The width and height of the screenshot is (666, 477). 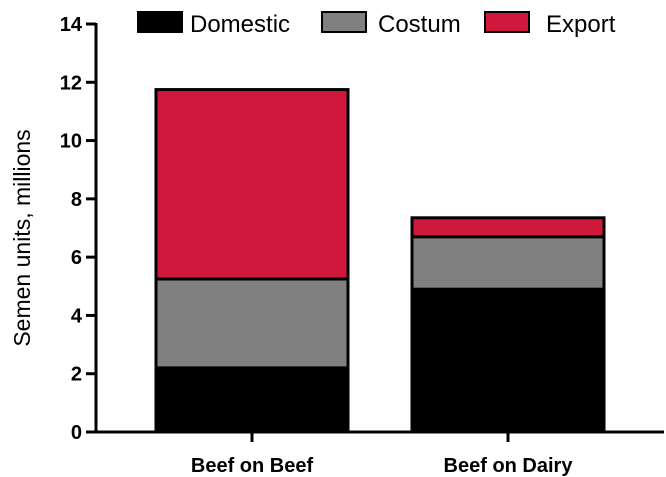 What do you see at coordinates (71, 25) in the screenshot?
I see `y-tick-label: 14` at bounding box center [71, 25].